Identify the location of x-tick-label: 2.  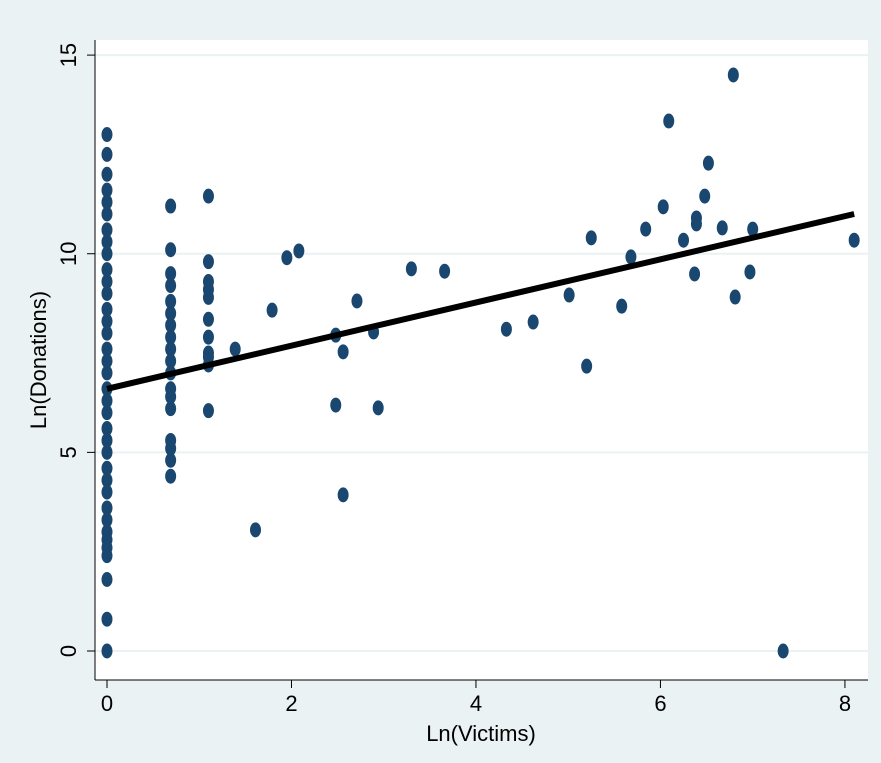
(291, 703).